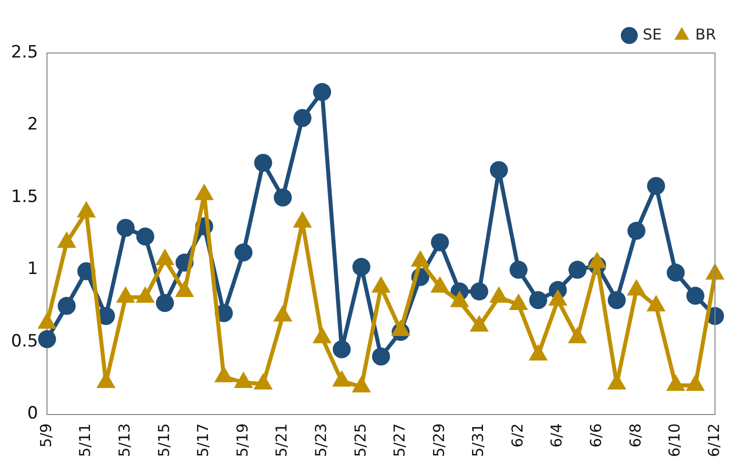  What do you see at coordinates (596, 435) in the screenshot?
I see `x-tick-label: 6/6` at bounding box center [596, 435].